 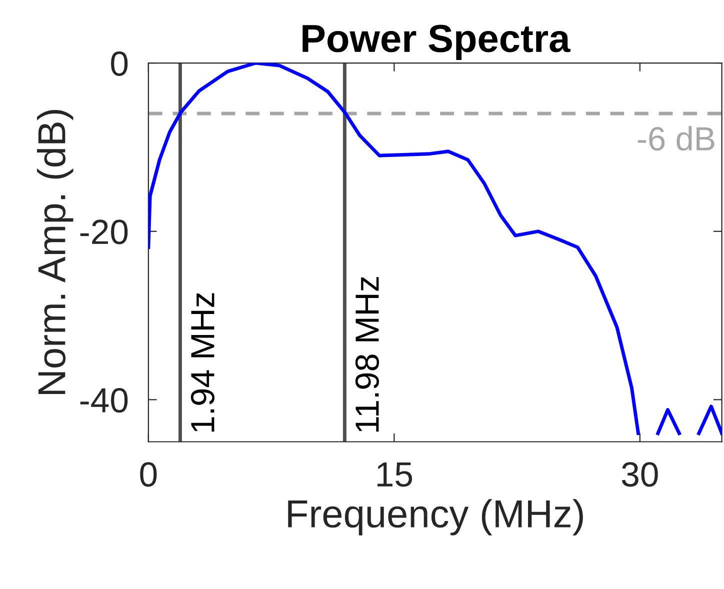 I want to click on x-axis-title: Frequency (MHz), so click(x=435, y=517).